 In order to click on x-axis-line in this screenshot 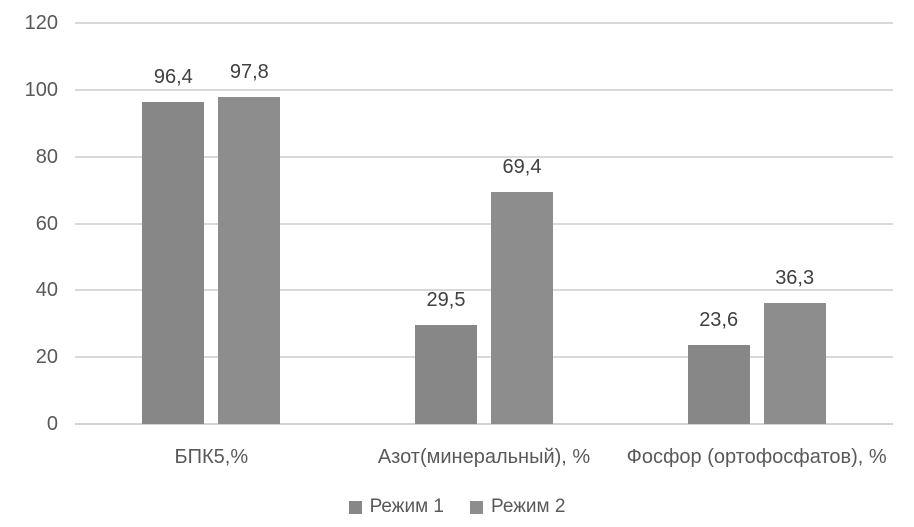, I will do `click(484, 424)`.